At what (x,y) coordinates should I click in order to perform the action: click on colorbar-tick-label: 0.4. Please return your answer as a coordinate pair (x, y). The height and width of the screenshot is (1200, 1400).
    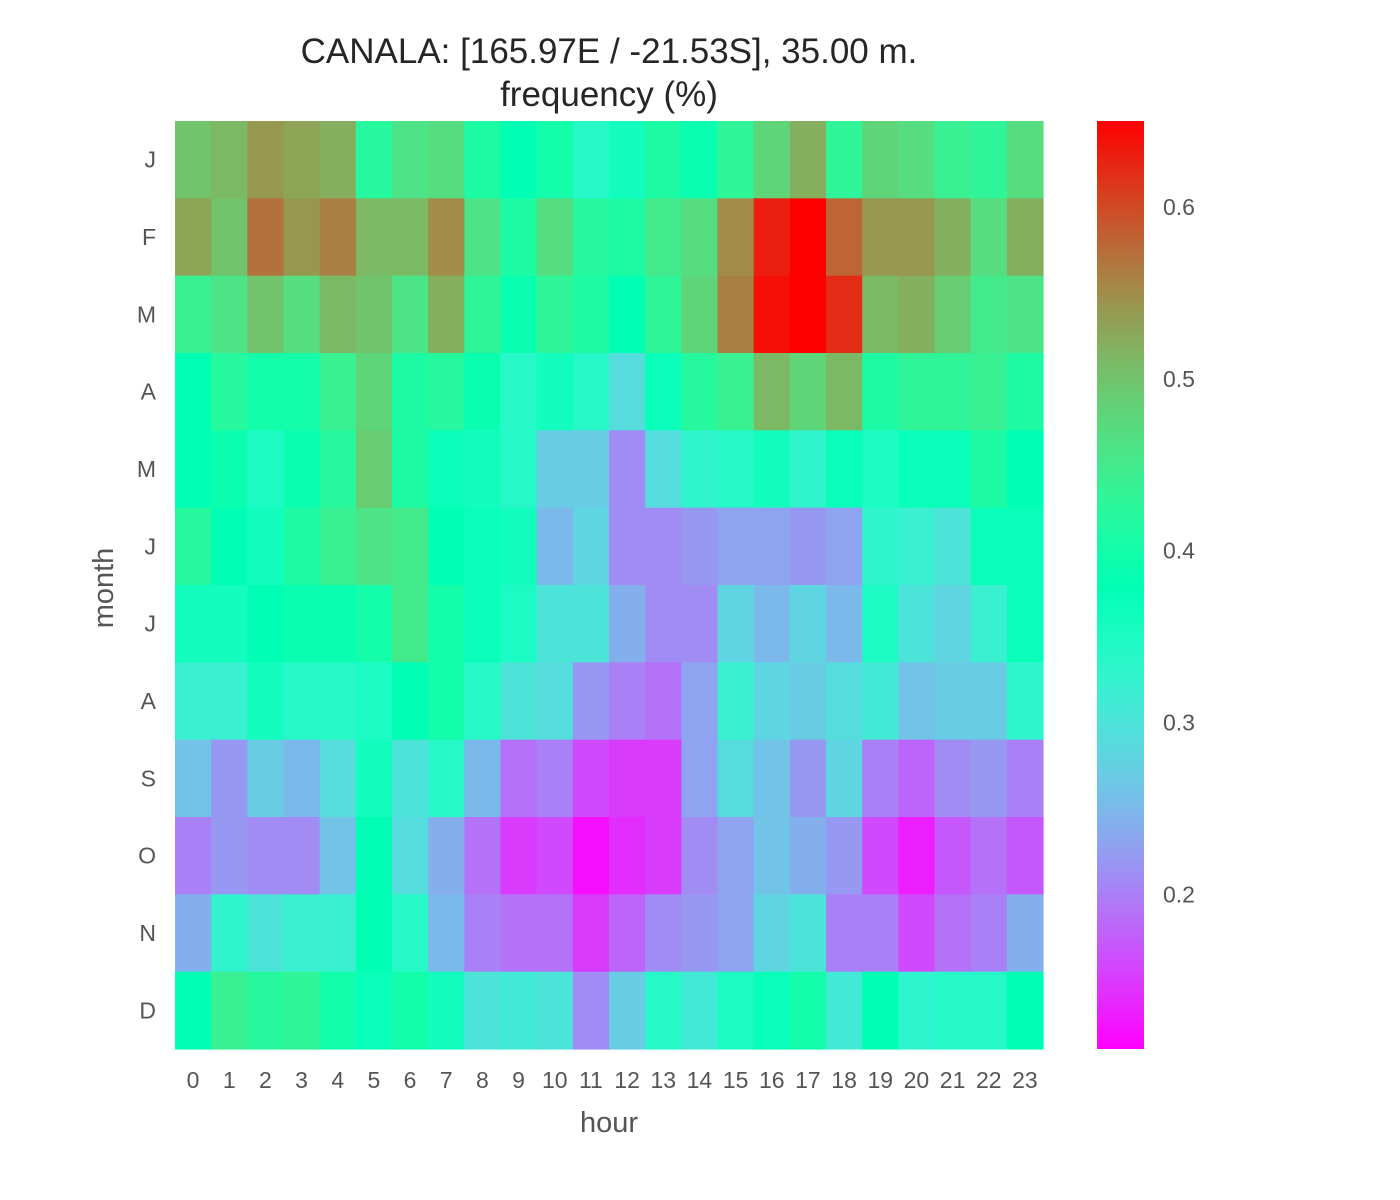
    Looking at the image, I should click on (1179, 551).